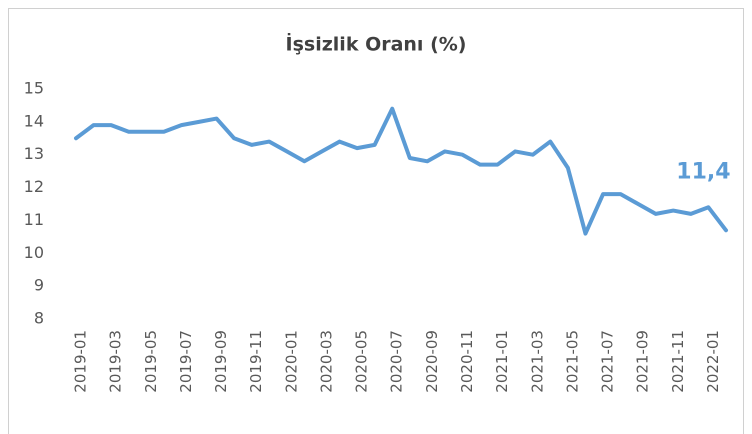  I want to click on y-tick-label: 12, so click(34, 186).